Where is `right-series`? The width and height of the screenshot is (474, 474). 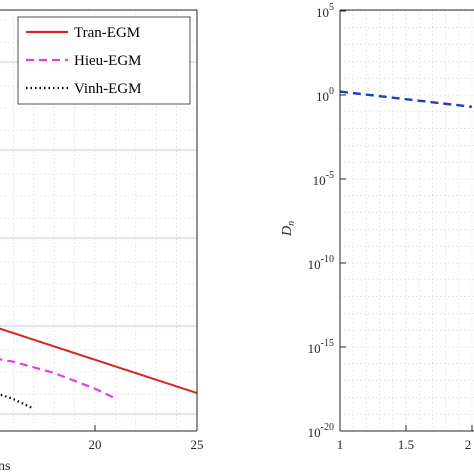 right-series is located at coordinates (406, 99).